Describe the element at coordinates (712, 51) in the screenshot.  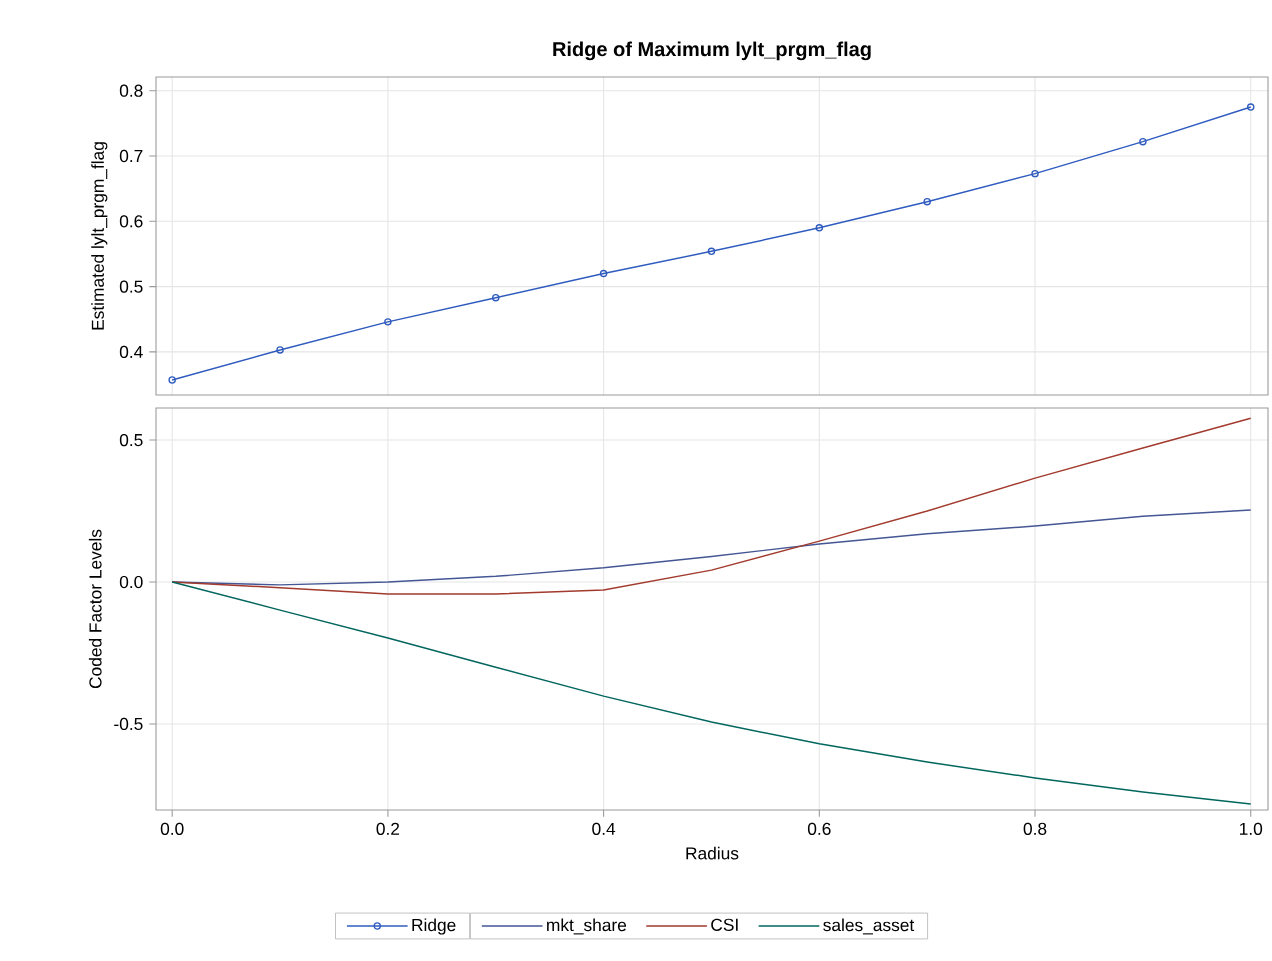
I see `chart-title: Ridge of Maximum lylt_prgm_flag` at that location.